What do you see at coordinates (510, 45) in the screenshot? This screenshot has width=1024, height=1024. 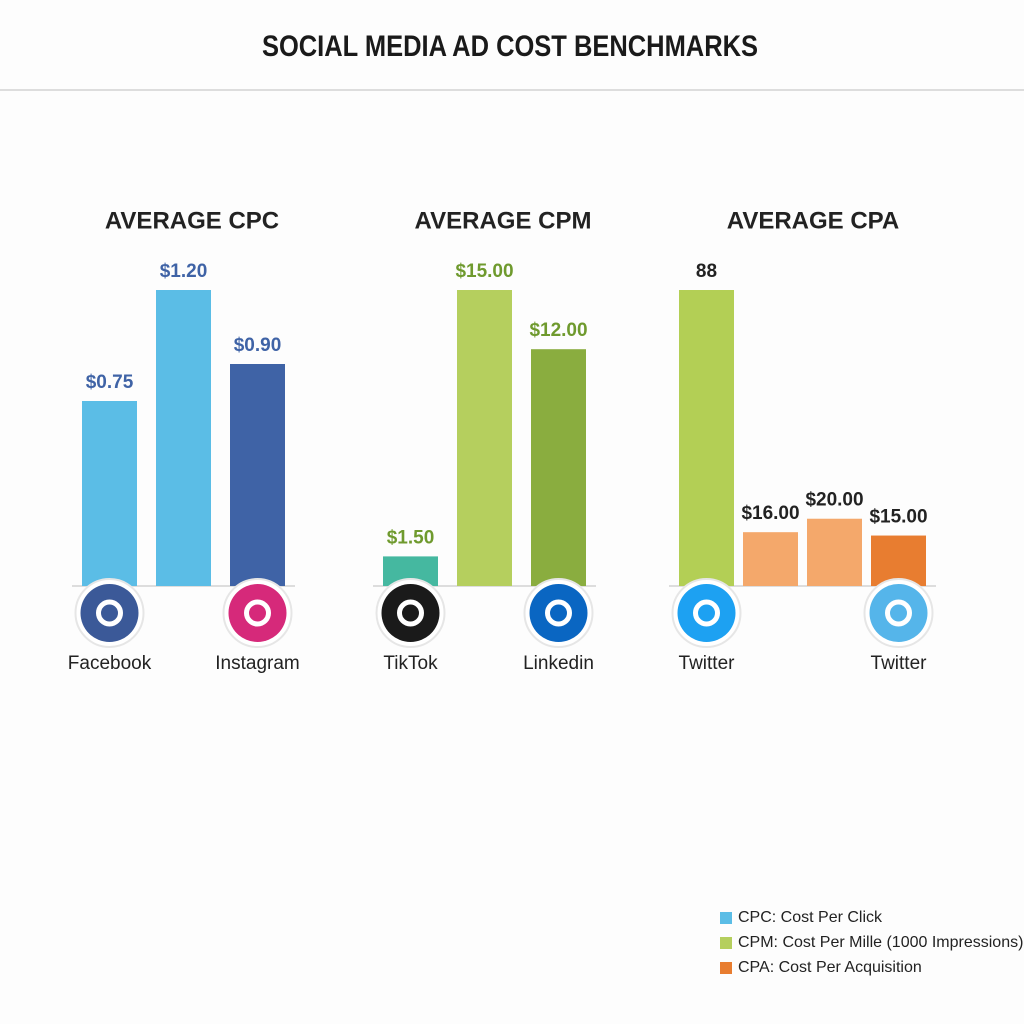 I see `title: SOCIAL MEDIA AD COST BENCHMARKS` at bounding box center [510, 45].